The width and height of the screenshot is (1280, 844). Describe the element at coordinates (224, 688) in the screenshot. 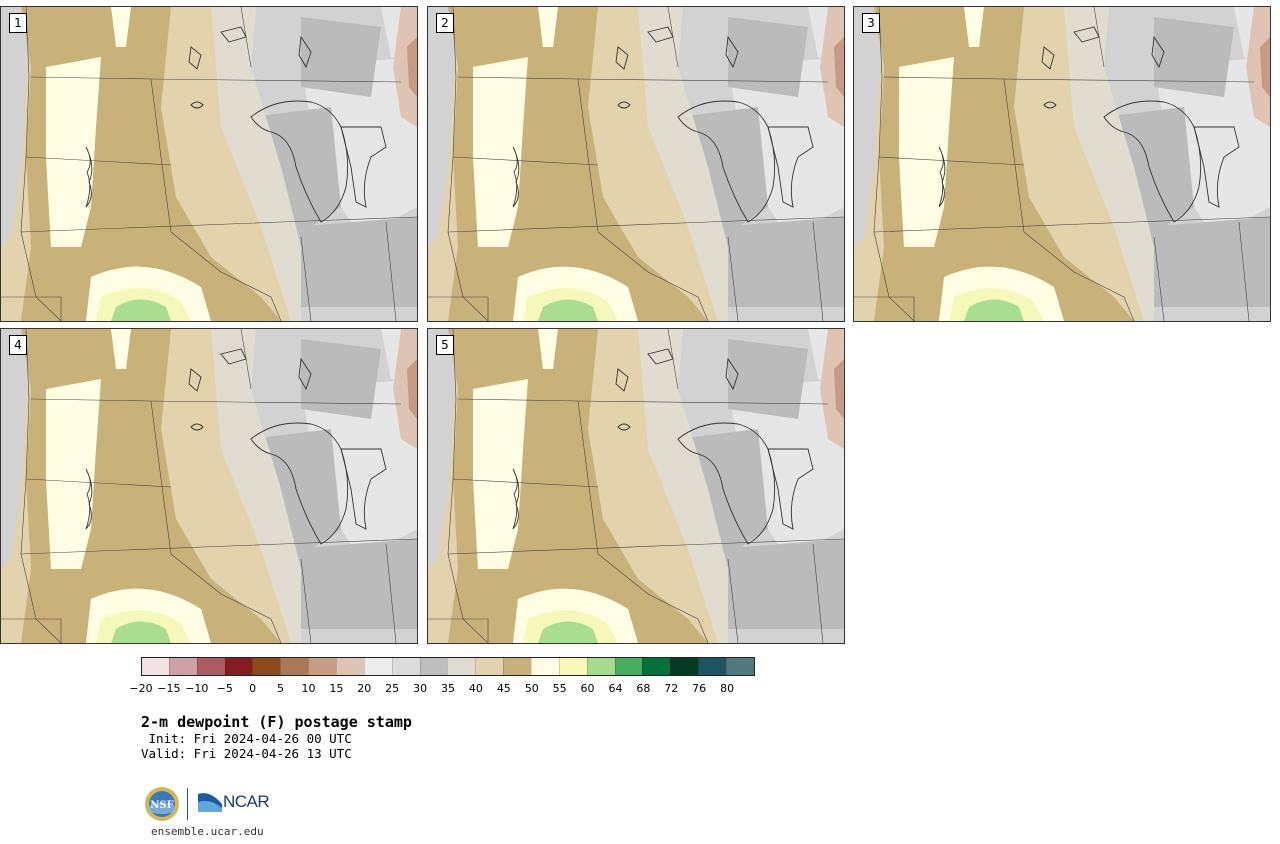

I see `colorbar-tick-label: −5` at that location.